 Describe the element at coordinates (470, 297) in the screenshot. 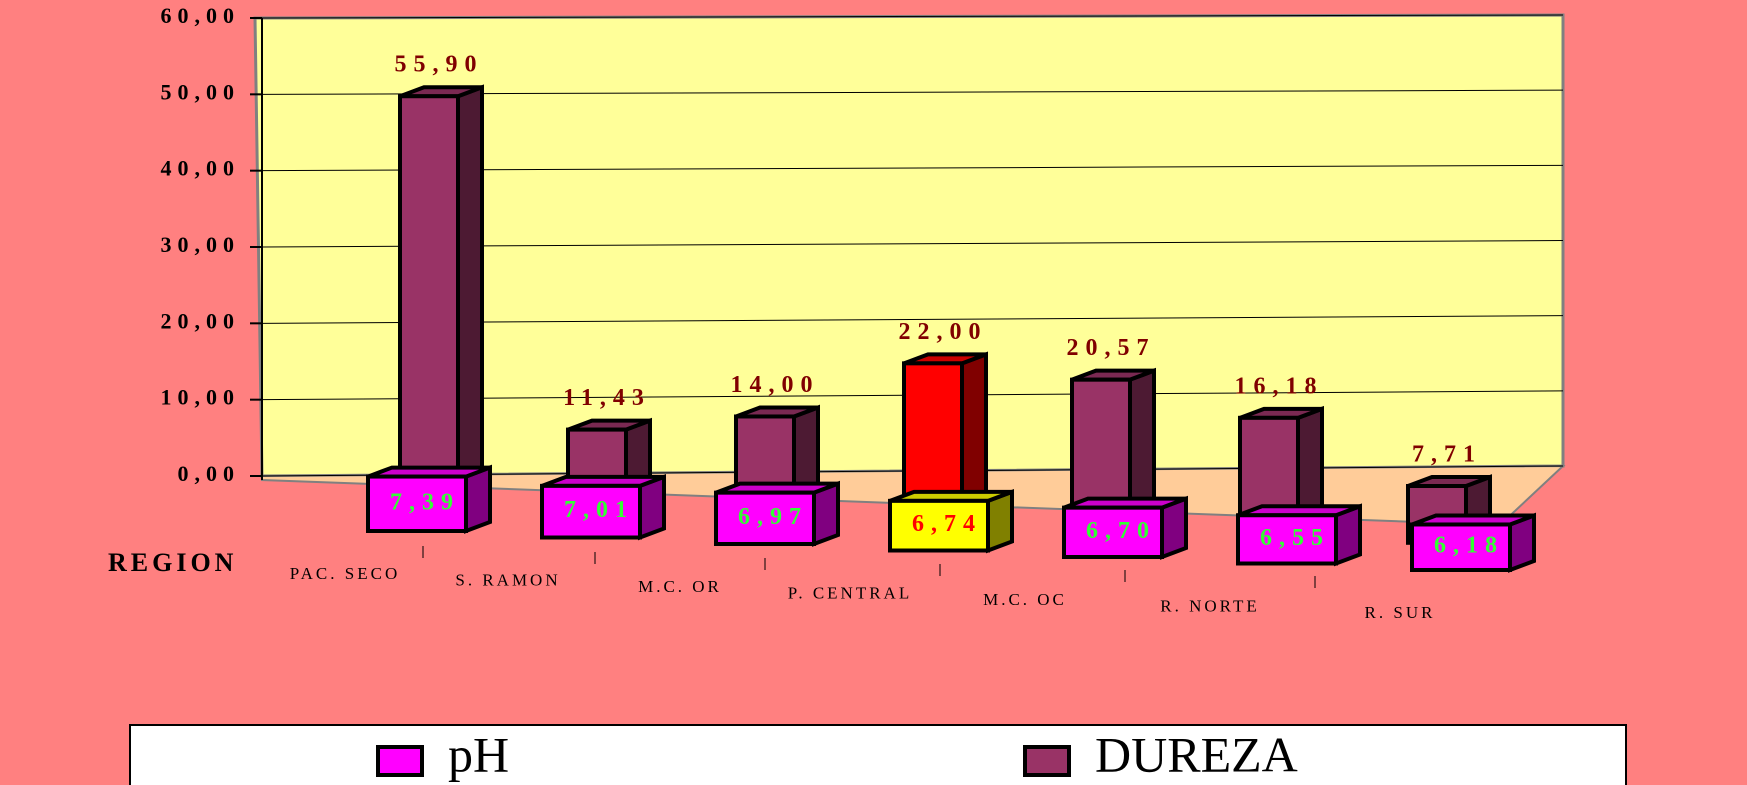

I see `bar-side` at that location.